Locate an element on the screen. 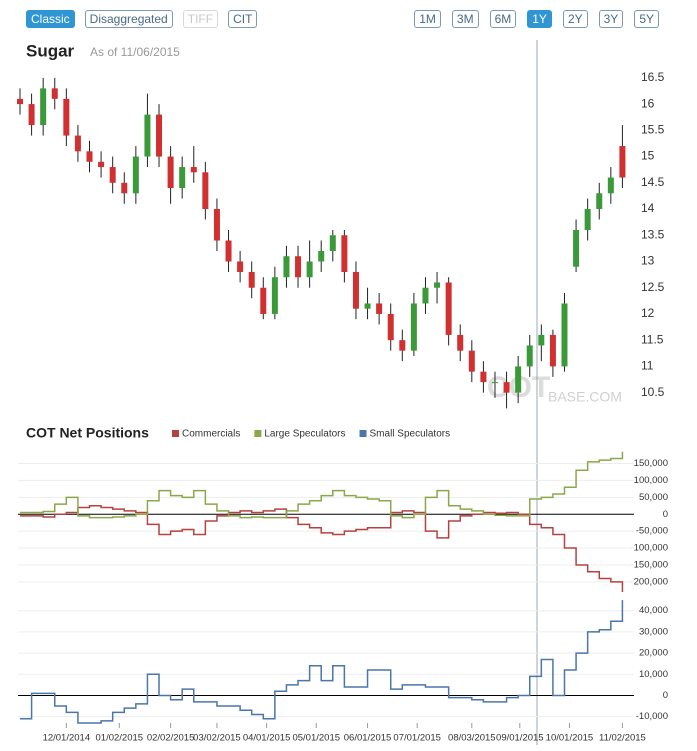  y-tick-label: -100,000 is located at coordinates (649, 548).